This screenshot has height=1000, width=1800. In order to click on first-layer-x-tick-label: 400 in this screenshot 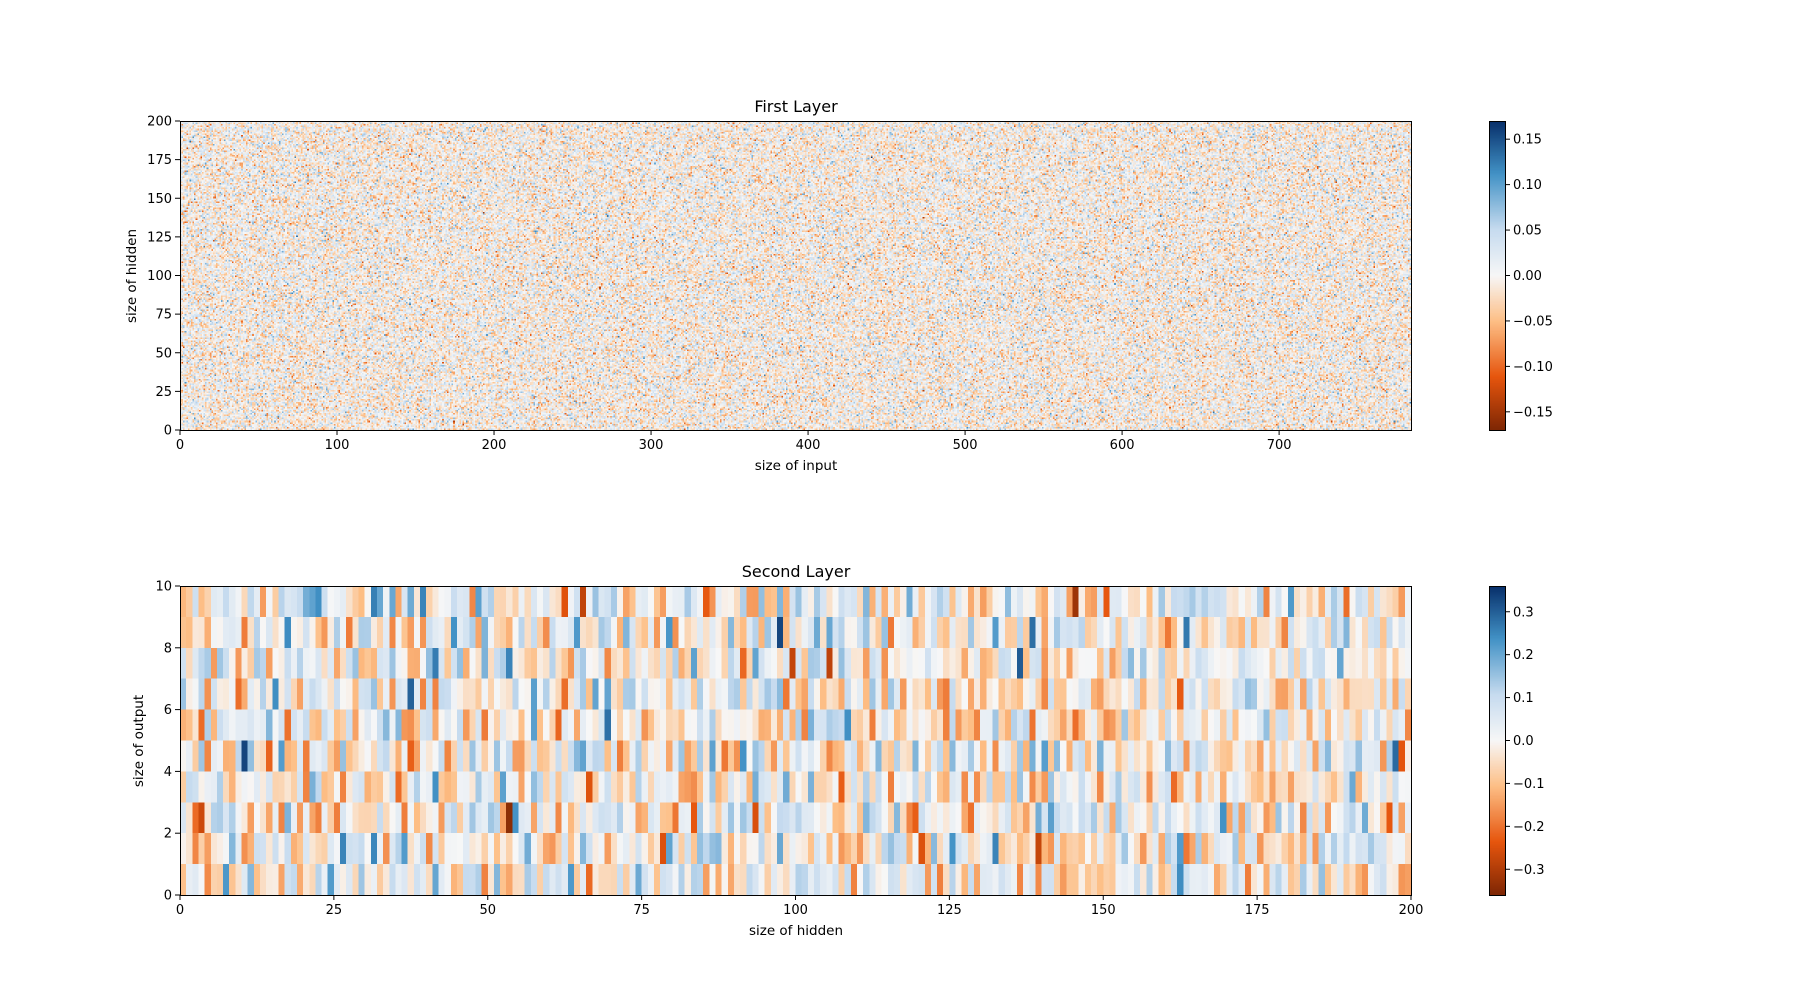, I will do `click(808, 445)`.